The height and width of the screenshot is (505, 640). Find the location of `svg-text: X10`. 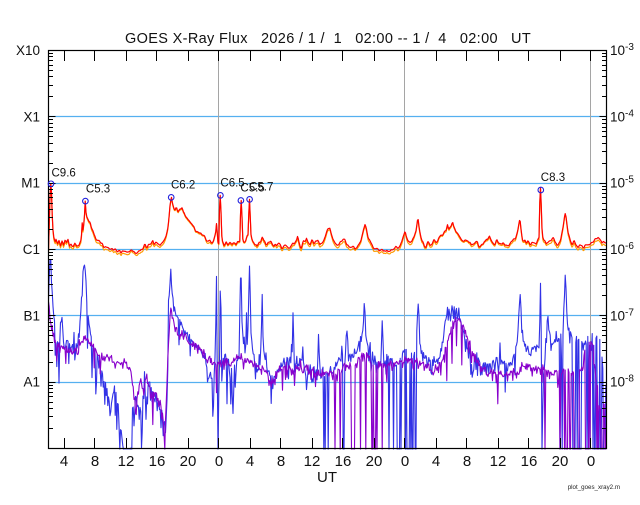

svg-text: X10 is located at coordinates (28, 50).